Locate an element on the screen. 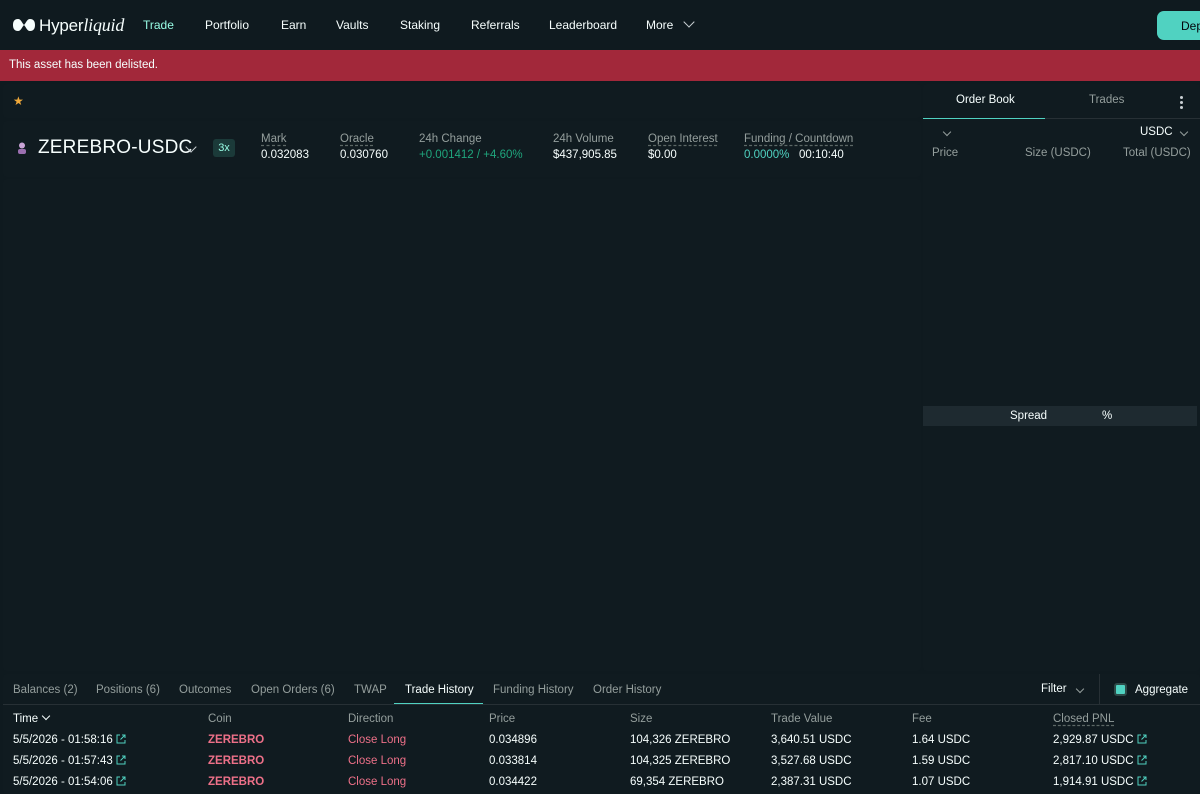 Image resolution: width=1200 pixels, height=794 pixels. col-trade-value: Trade Value is located at coordinates (802, 719).